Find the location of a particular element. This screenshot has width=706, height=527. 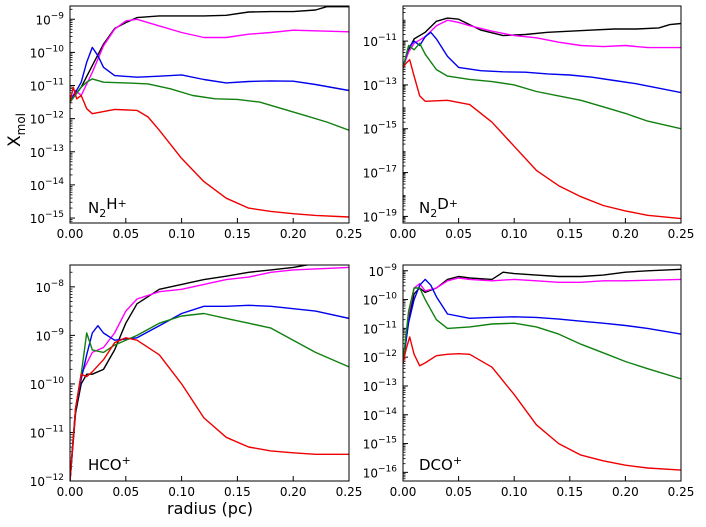

x-axis-label: radius (pc) is located at coordinates (210, 508).